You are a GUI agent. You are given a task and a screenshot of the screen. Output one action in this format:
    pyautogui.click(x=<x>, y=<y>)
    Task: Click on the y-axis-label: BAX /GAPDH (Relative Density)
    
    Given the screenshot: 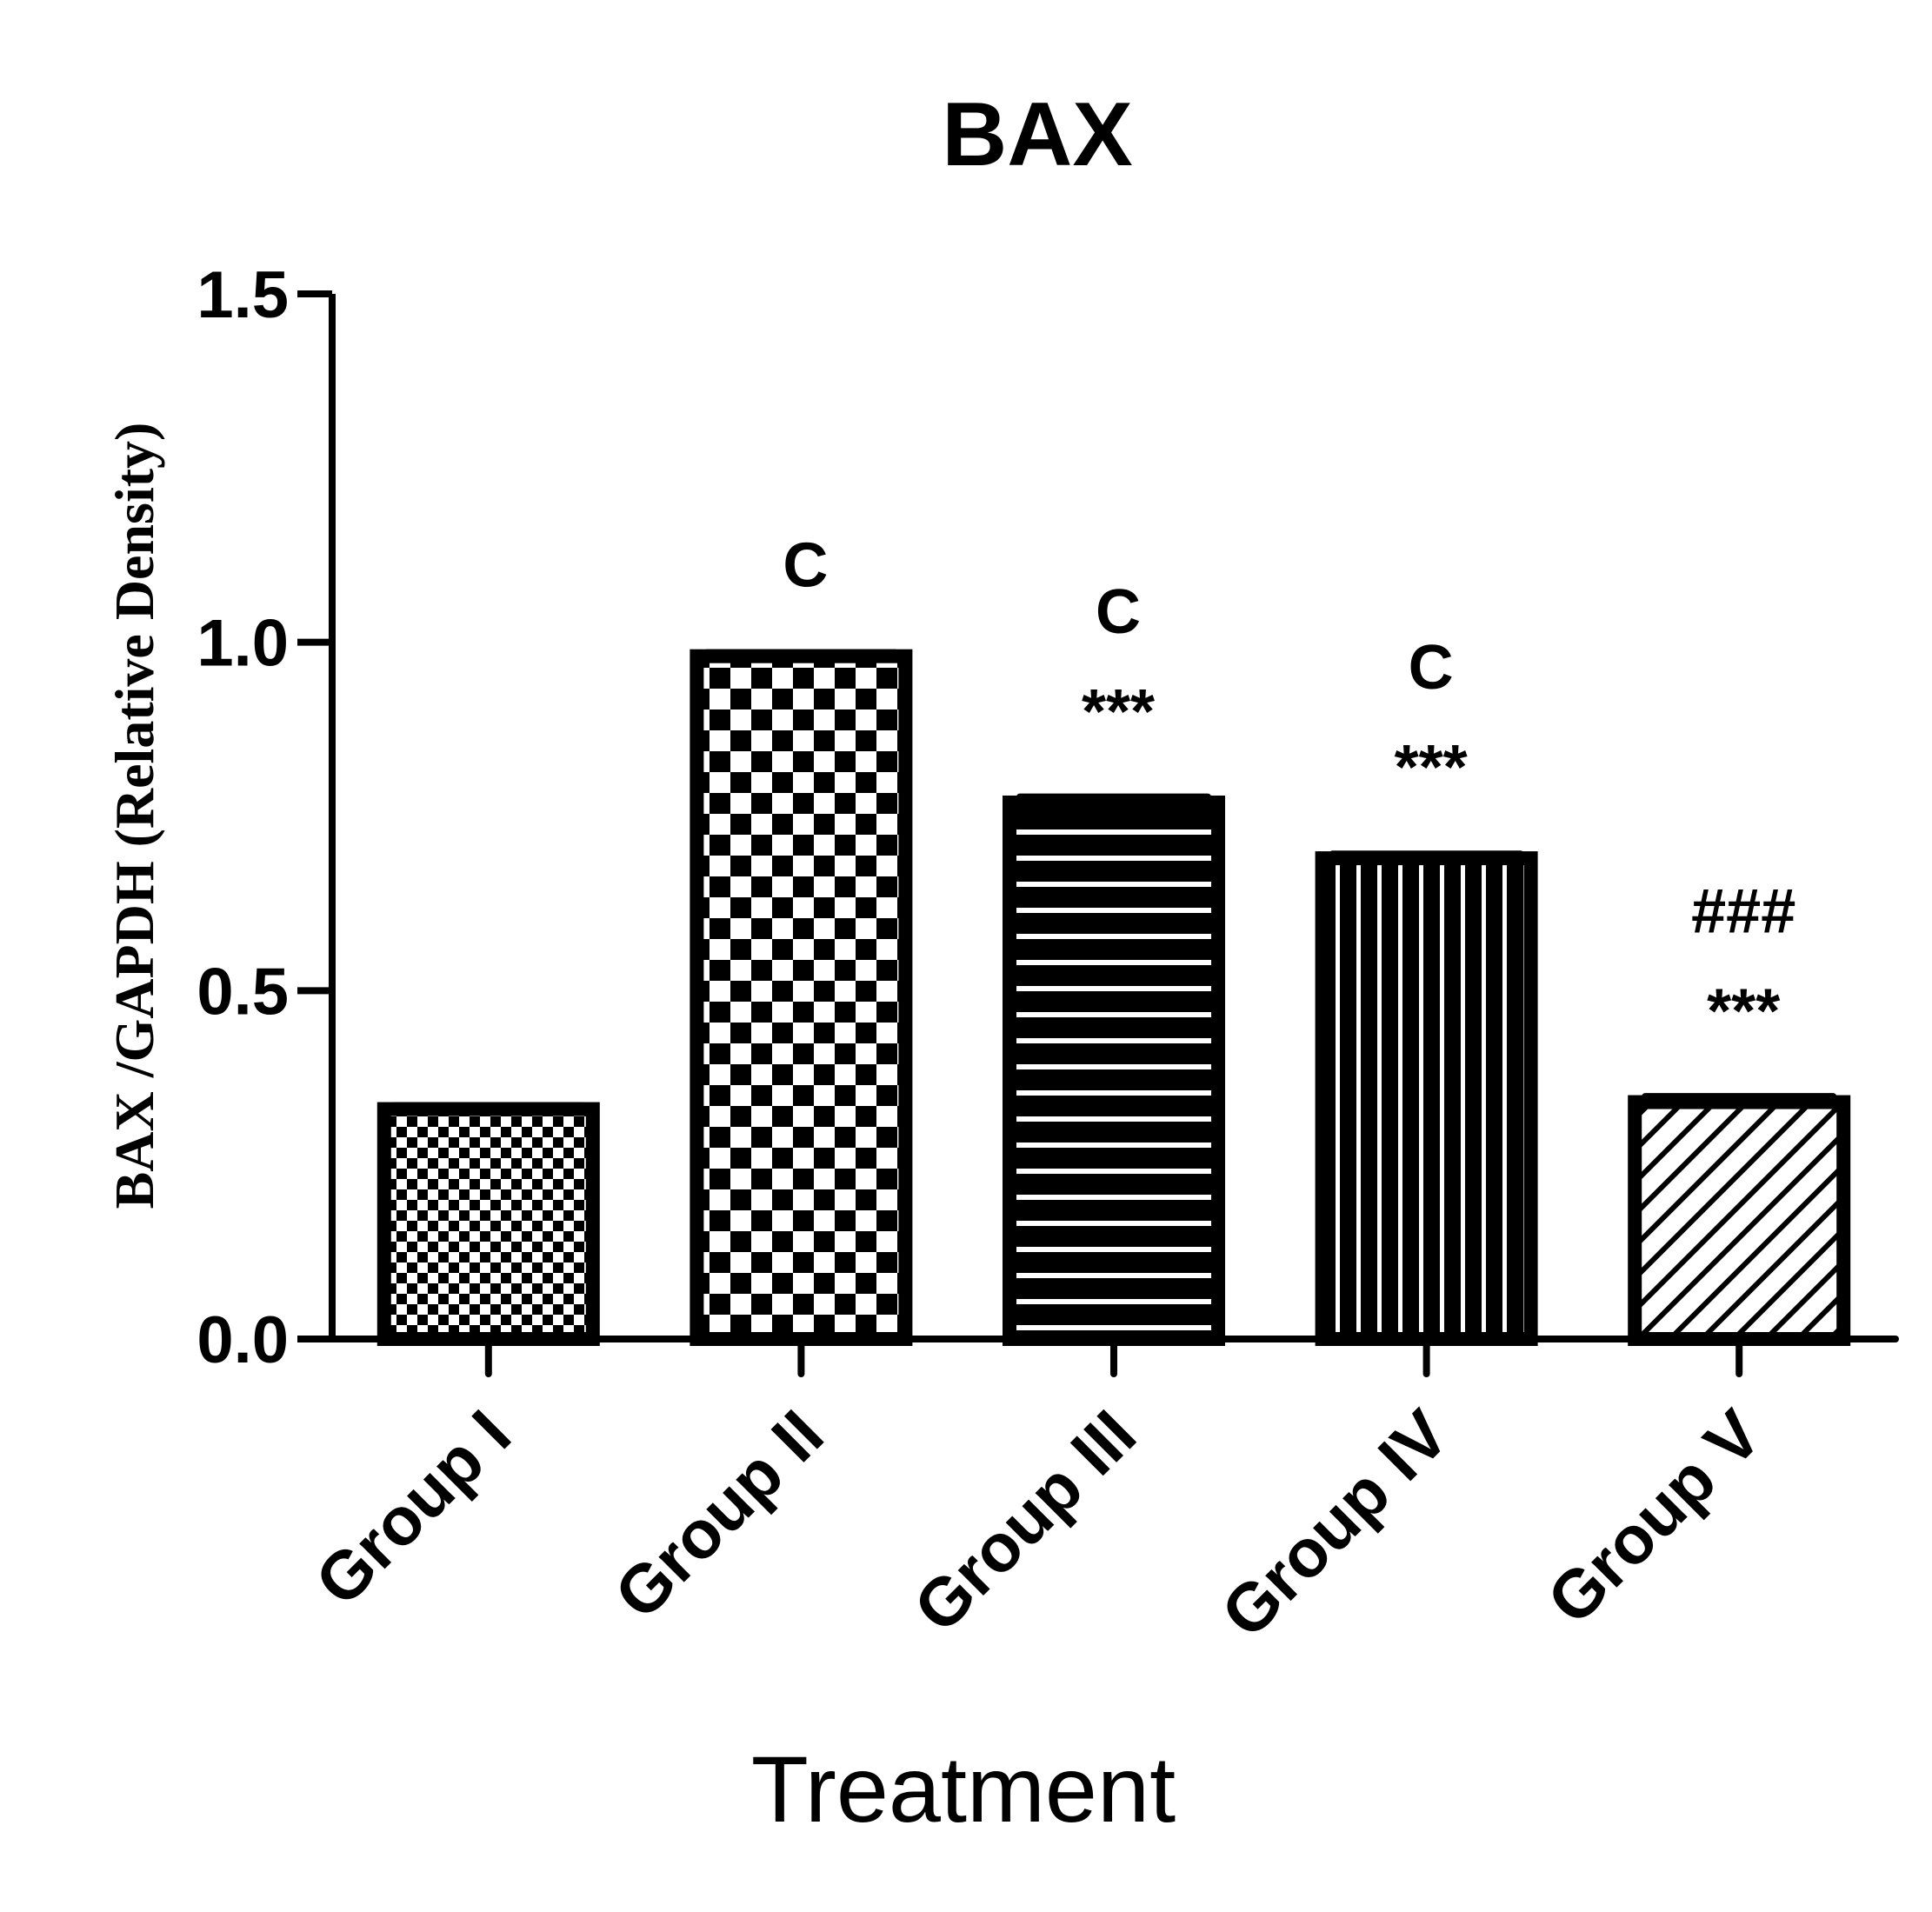 What is the action you would take?
    pyautogui.click(x=134, y=816)
    